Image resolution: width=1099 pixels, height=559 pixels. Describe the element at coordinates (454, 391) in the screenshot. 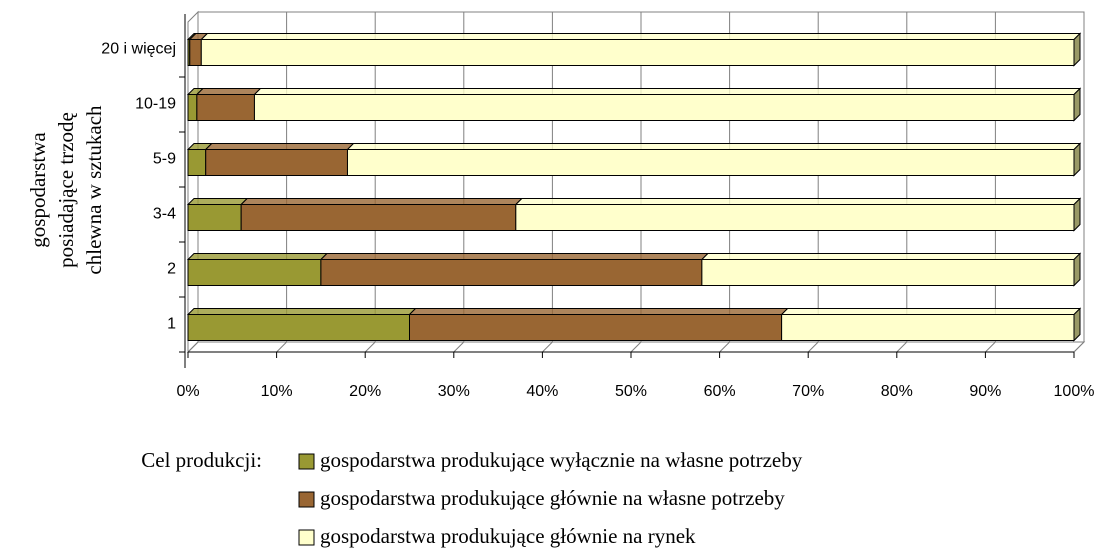

I see `x-tick-label: 30%` at that location.